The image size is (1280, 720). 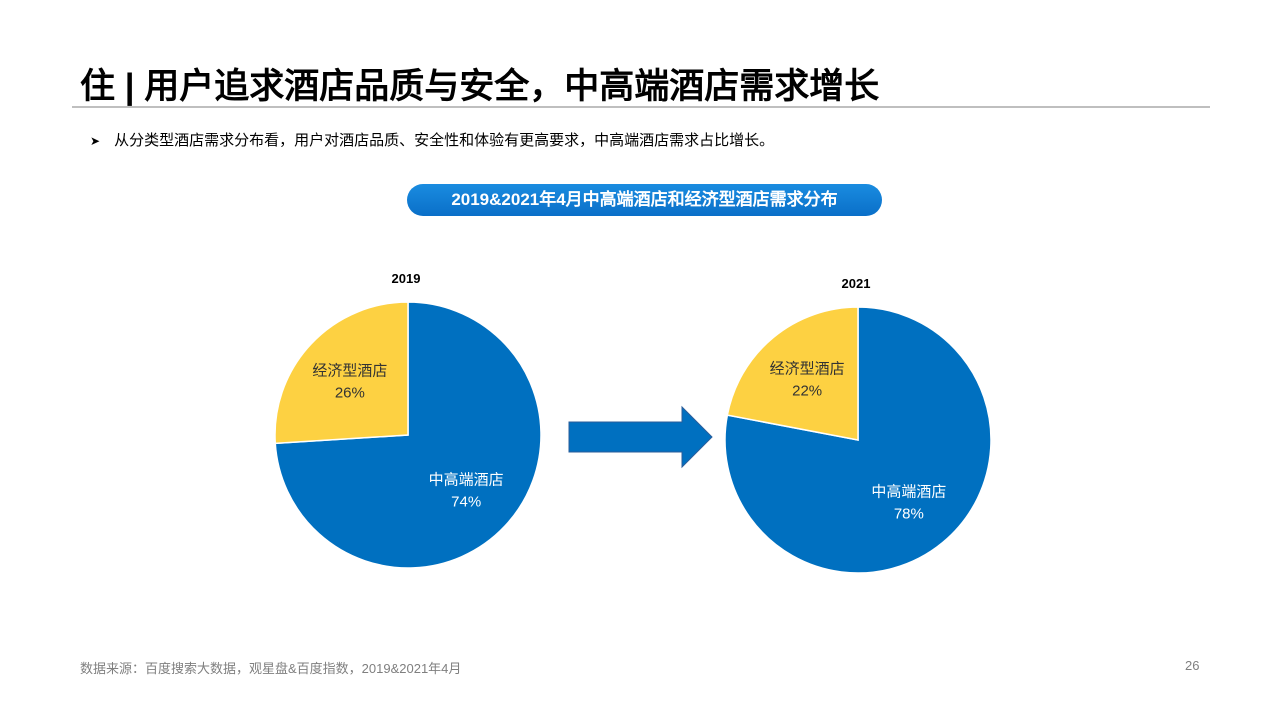 What do you see at coordinates (856, 283) in the screenshot?
I see `pie-title: 2021` at bounding box center [856, 283].